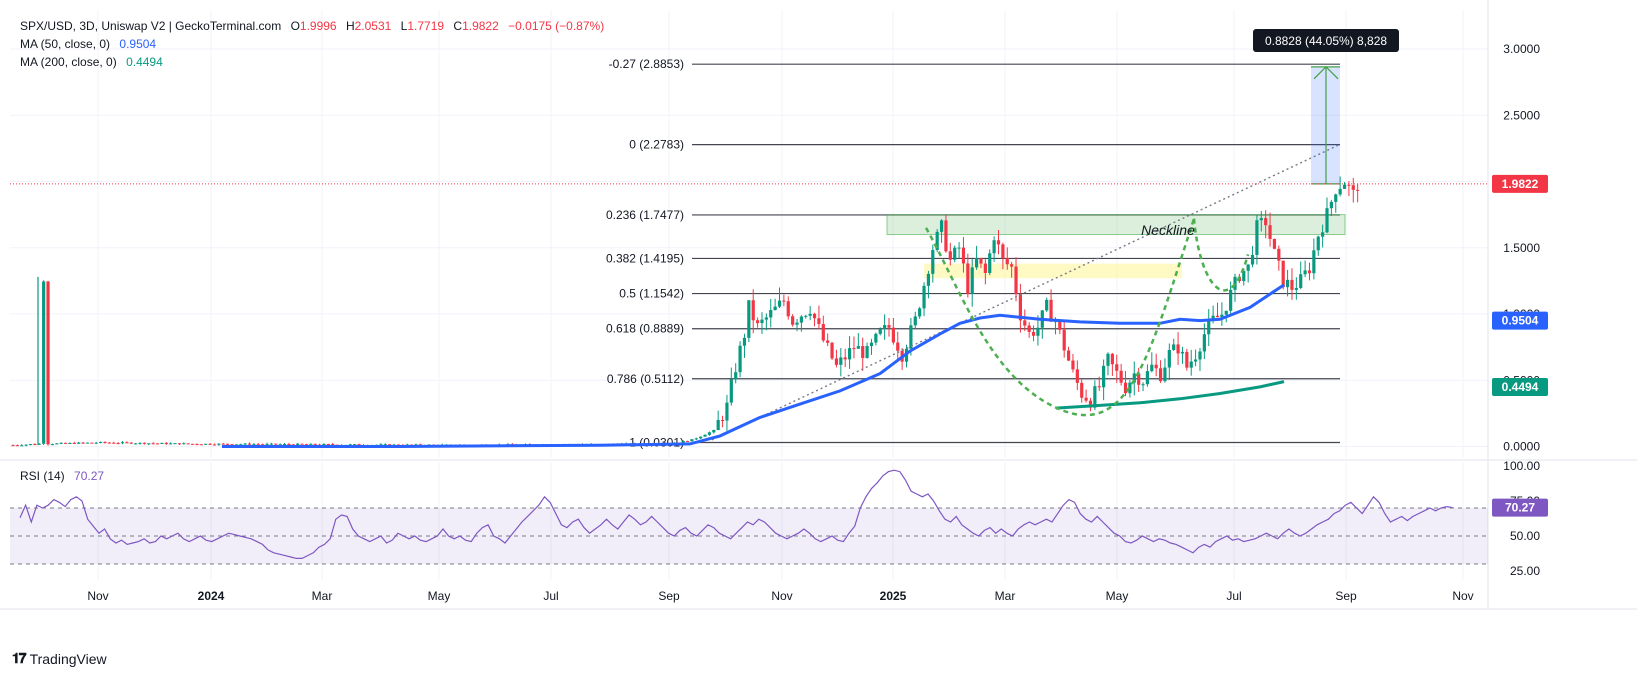 Image resolution: width=1637 pixels, height=676 pixels. I want to click on fib-level-label: -0.27 (2.8853), so click(646, 64).